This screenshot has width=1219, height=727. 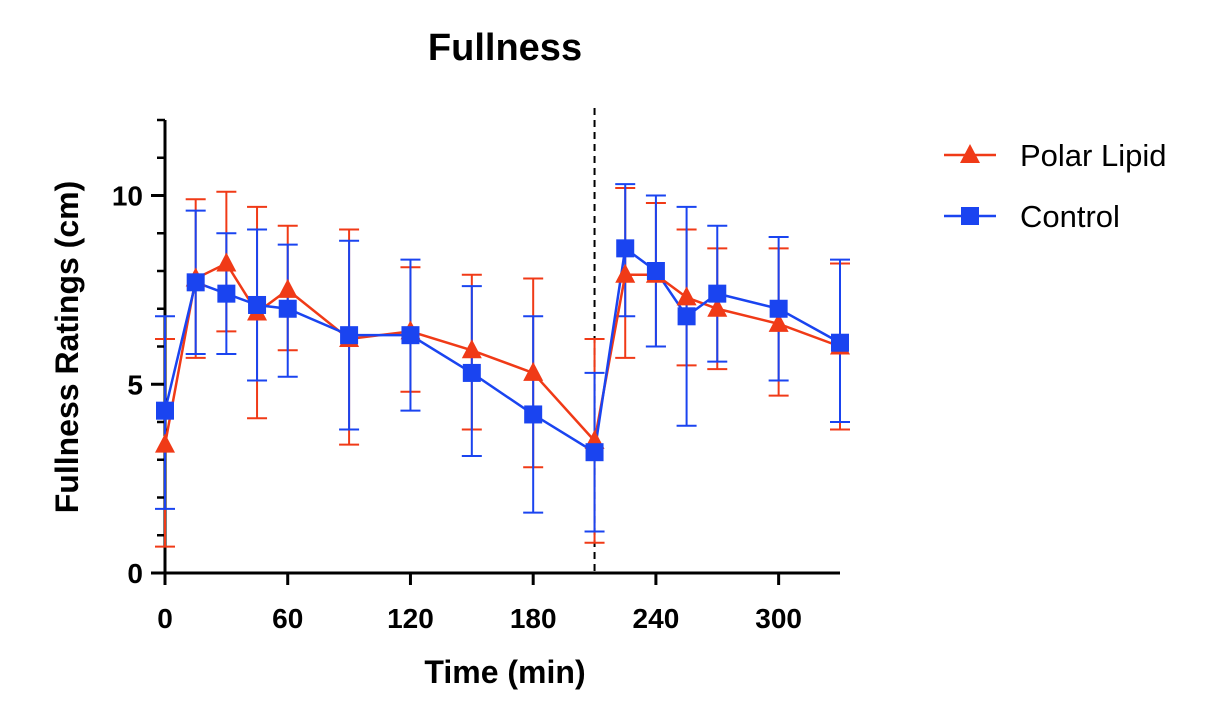 I want to click on y-tick-label: 0, so click(x=135, y=573).